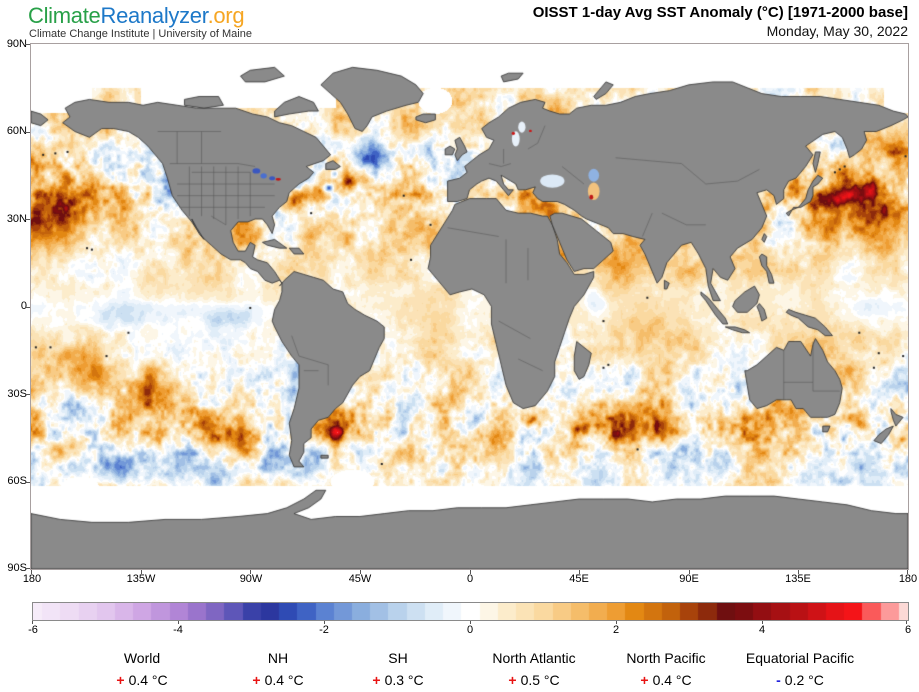 The width and height of the screenshot is (919, 692). Describe the element at coordinates (32, 579) in the screenshot. I see `lon-label-180w: 180` at that location.